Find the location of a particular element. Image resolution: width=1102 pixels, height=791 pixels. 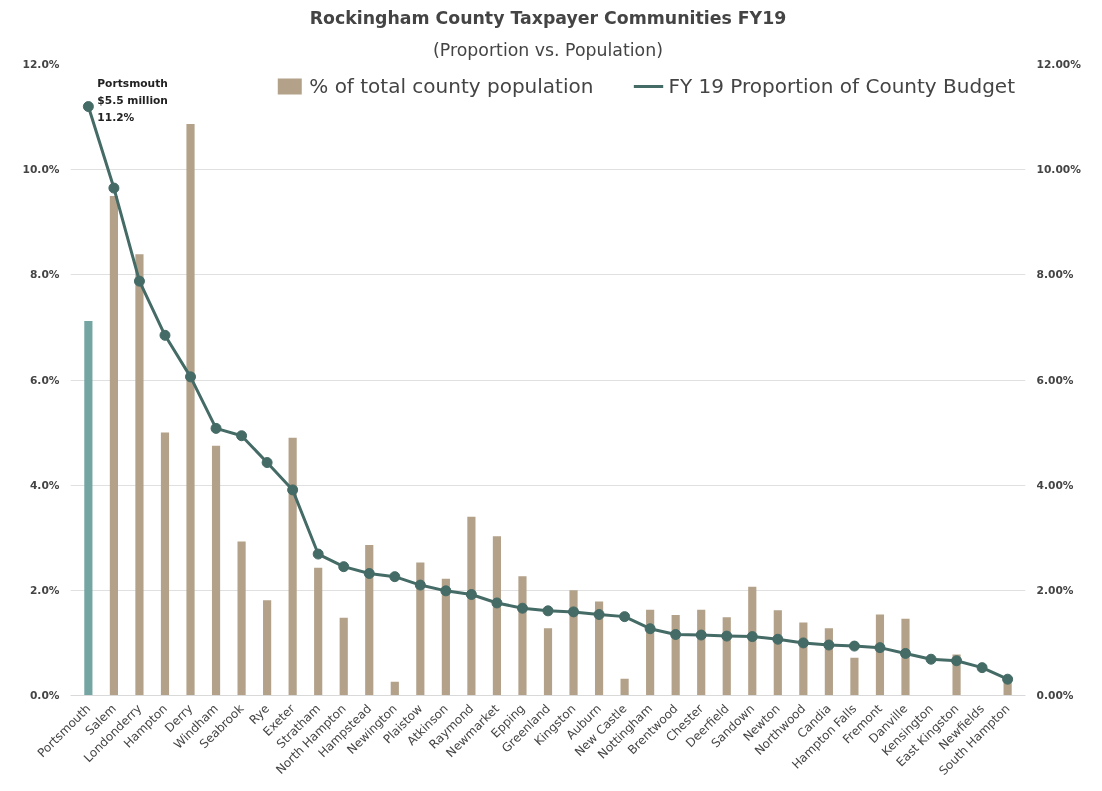

y-tick-label: 4.0% is located at coordinates (44, 485).